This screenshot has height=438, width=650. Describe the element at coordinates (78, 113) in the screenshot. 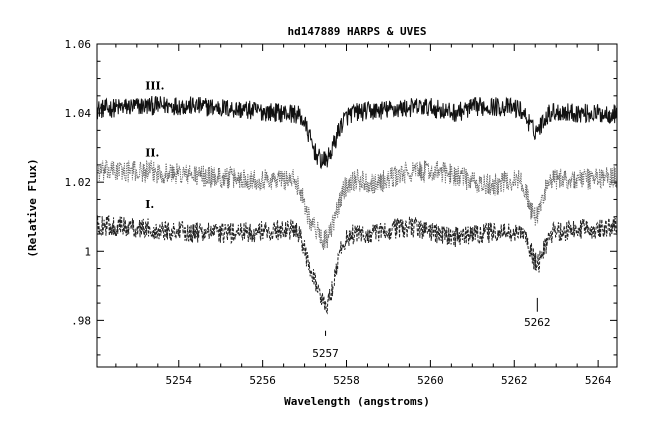

I see `y-tick-label: 1.04` at that location.